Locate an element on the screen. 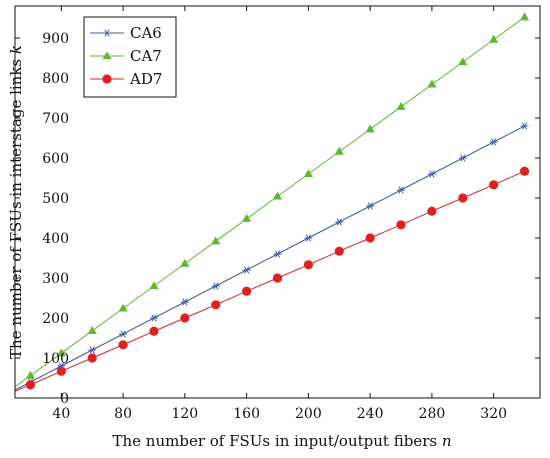  y-axis-title: The number of FSUs in interstage links k is located at coordinates (16, 202).